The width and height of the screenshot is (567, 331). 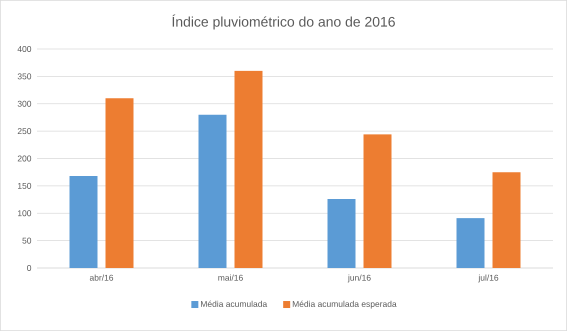 I want to click on y-tick-label: 400, so click(x=25, y=49).